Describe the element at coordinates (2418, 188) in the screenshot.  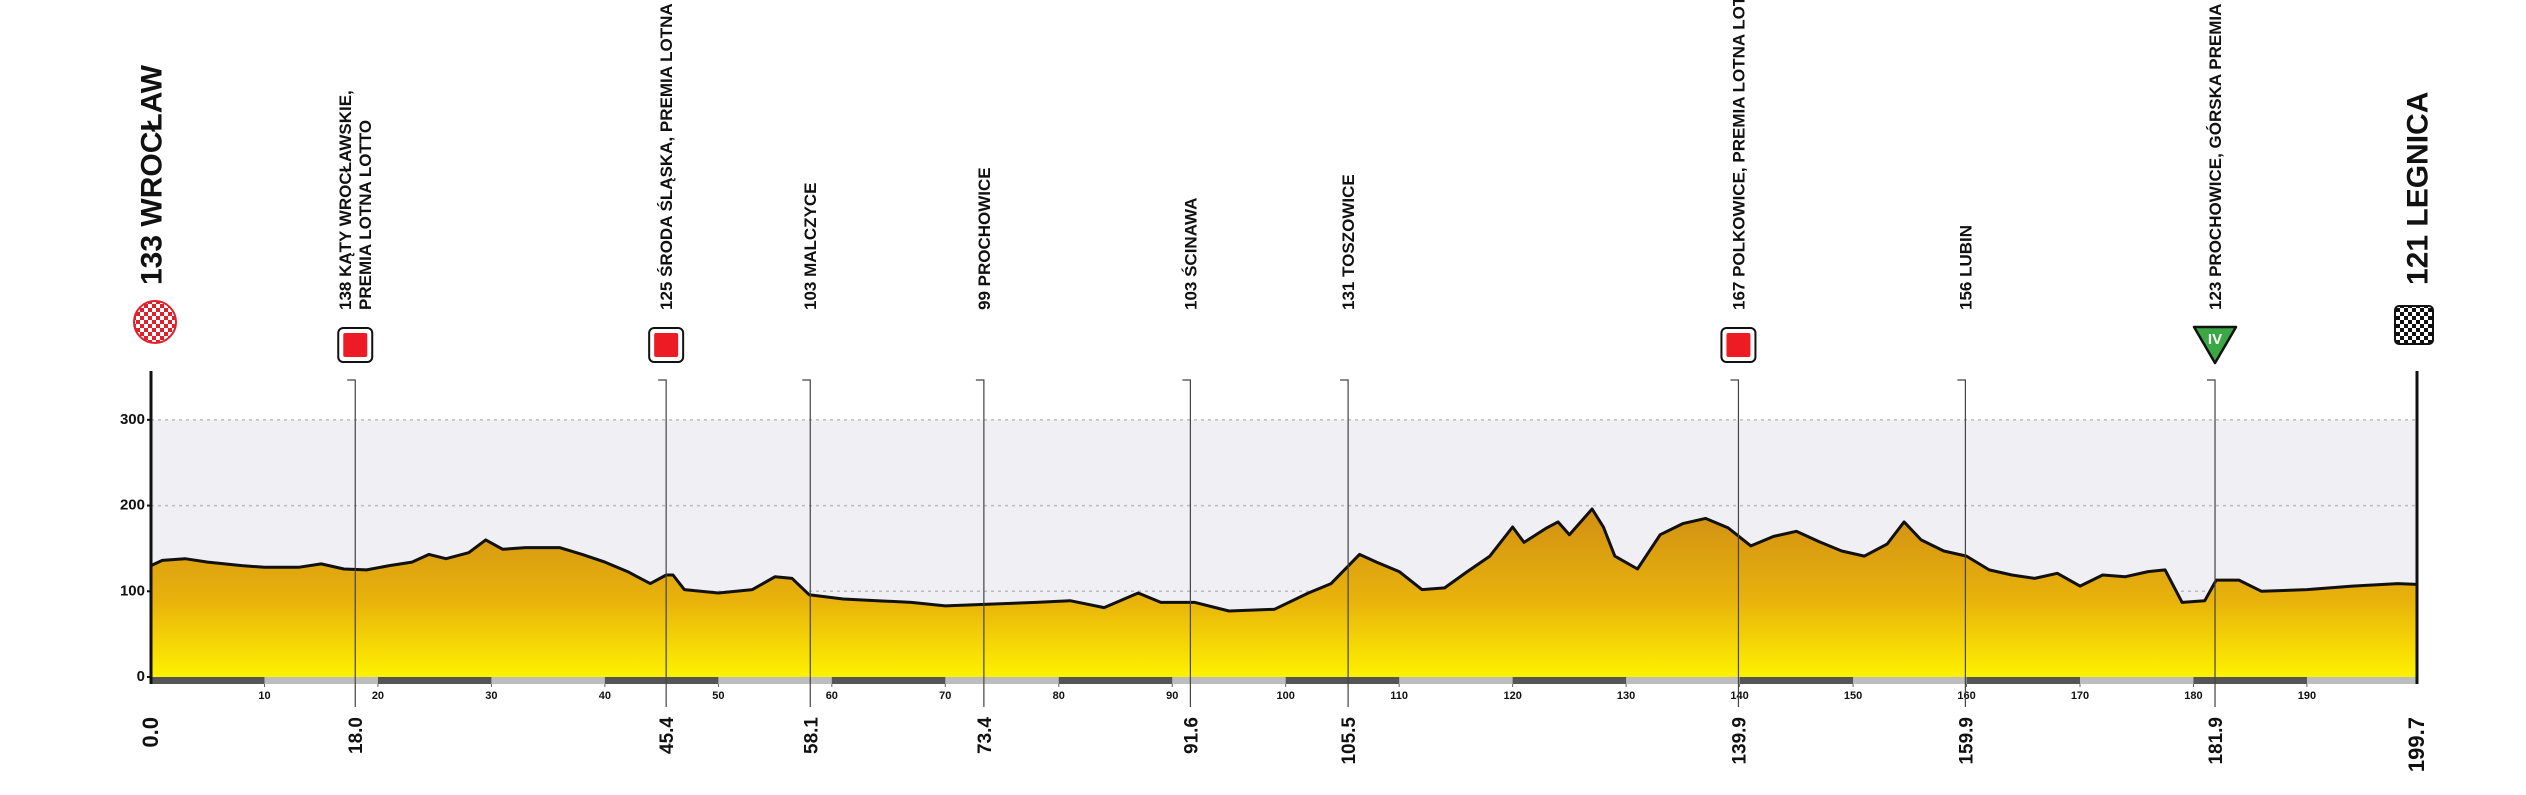
I see `waypoint-label: 121 LEGNICA` at that location.